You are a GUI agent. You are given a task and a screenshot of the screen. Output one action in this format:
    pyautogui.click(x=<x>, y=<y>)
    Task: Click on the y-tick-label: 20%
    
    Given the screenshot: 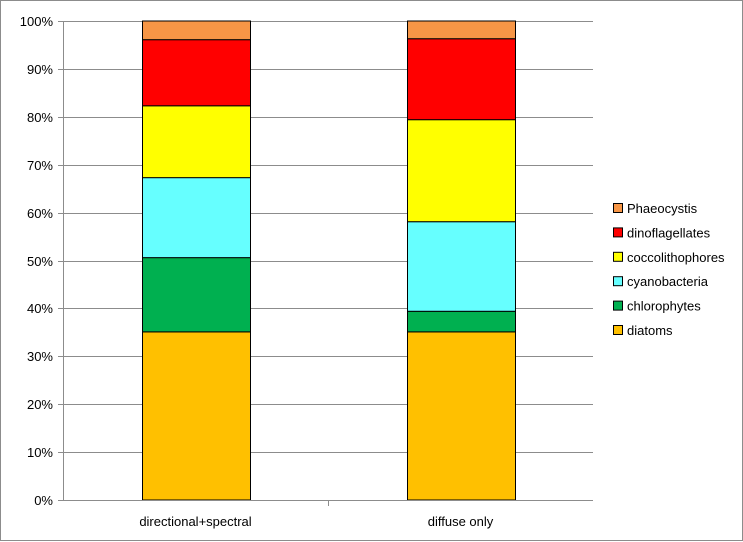 What is the action you would take?
    pyautogui.click(x=40, y=404)
    